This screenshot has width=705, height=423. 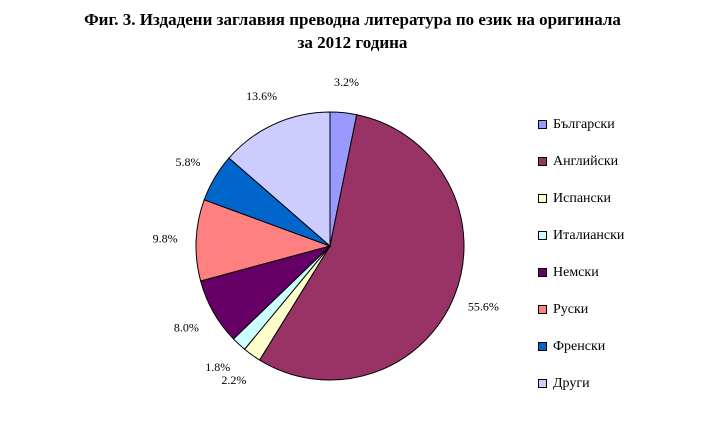 I want to click on slice-label-7: 13.6%, so click(x=261, y=96).